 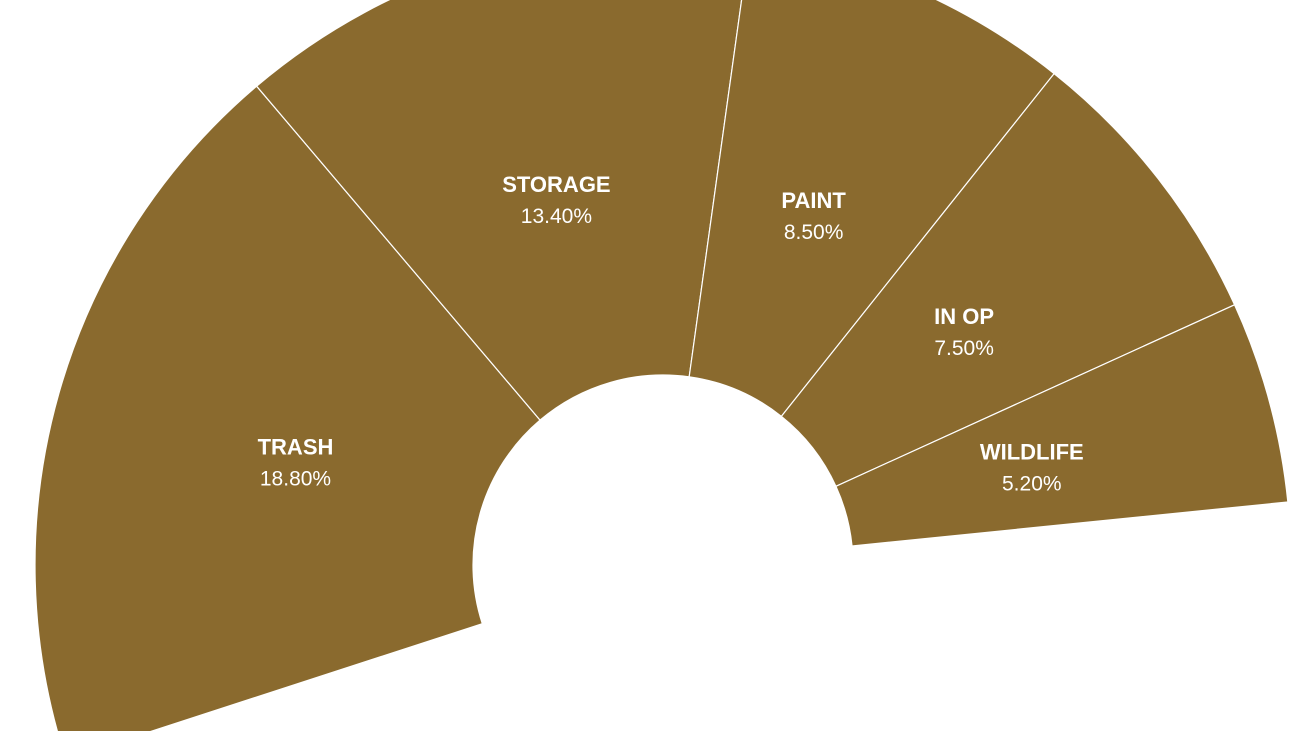 I want to click on slice-wildlife, so click(x=1062, y=425).